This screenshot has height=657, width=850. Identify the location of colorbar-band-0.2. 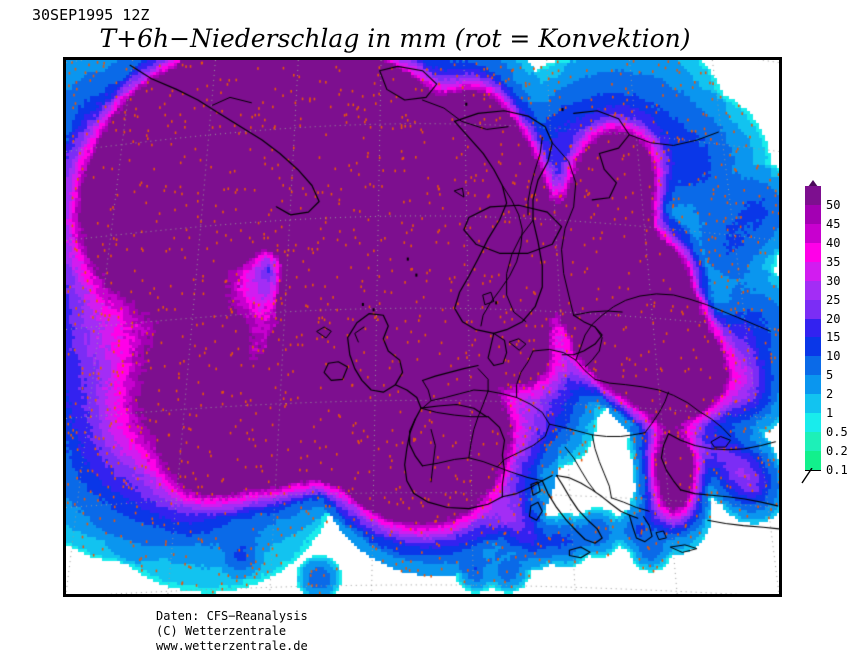
(813, 442).